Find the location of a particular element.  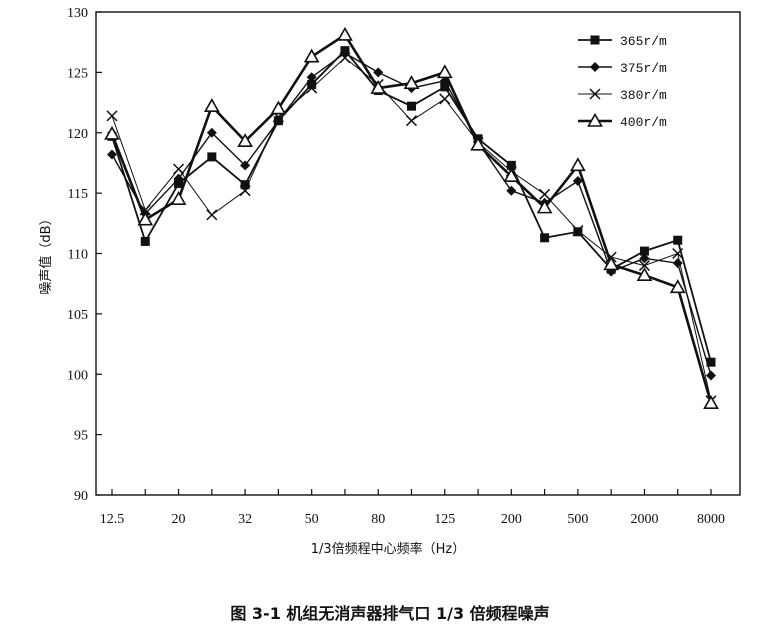

x-tick-label: 12.5 is located at coordinates (112, 519).